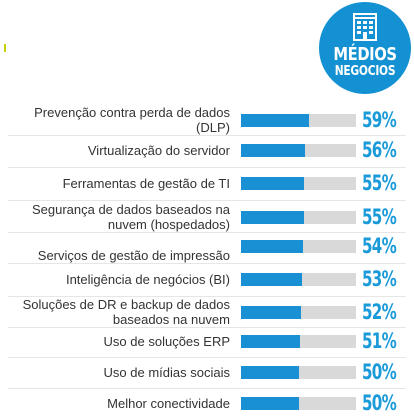 Image resolution: width=414 pixels, height=417 pixels. I want to click on category-label: Inteligência de negócios (BI), so click(147, 279).